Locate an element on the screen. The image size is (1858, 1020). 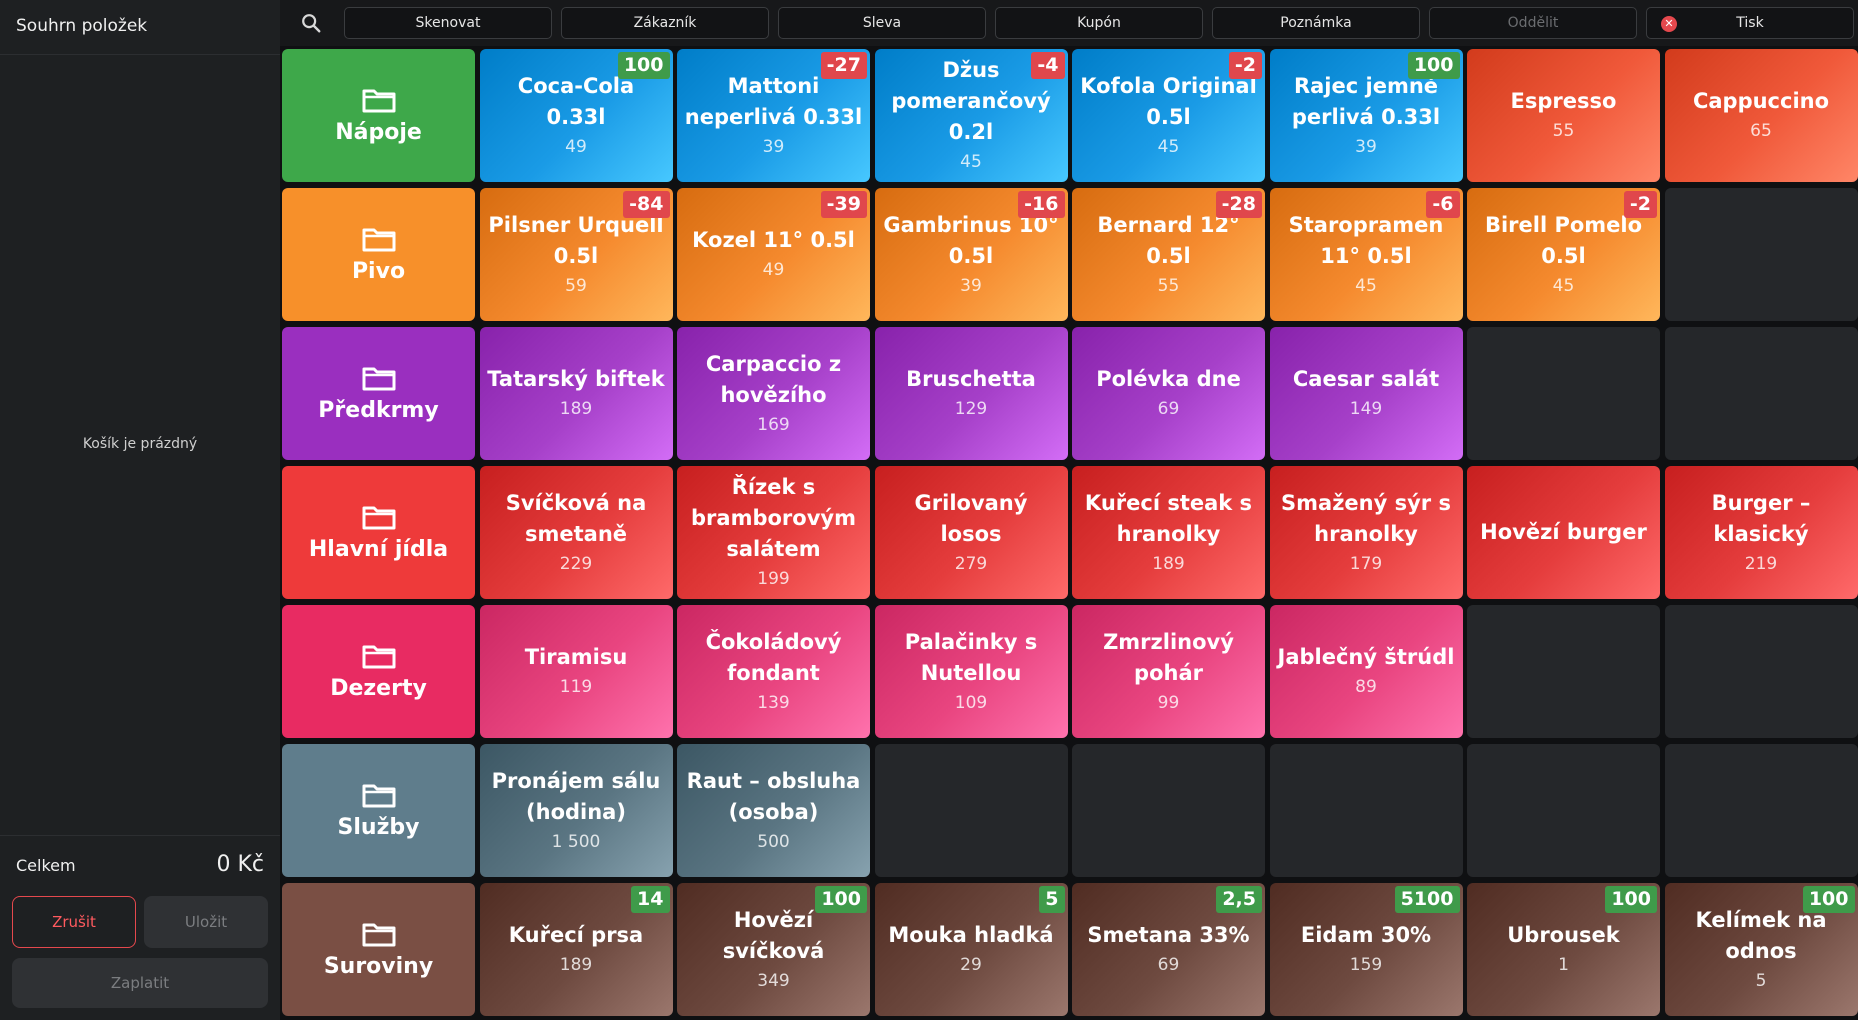
product-price: 69 is located at coordinates (1168, 965).